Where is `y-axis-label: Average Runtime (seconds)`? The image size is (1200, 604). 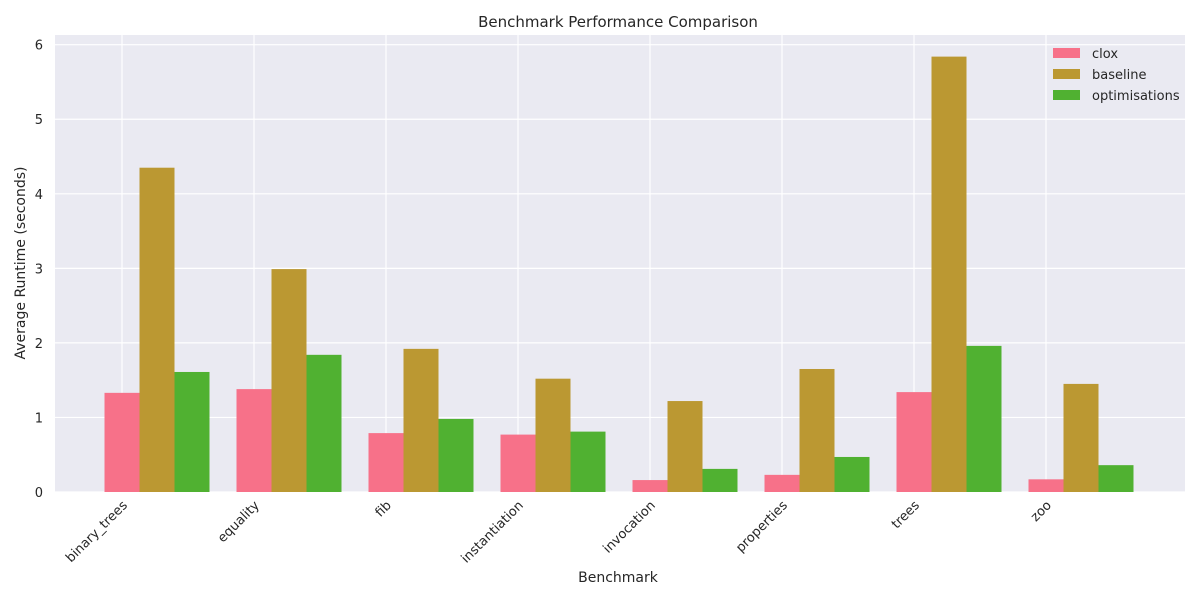 y-axis-label: Average Runtime (seconds) is located at coordinates (21, 262).